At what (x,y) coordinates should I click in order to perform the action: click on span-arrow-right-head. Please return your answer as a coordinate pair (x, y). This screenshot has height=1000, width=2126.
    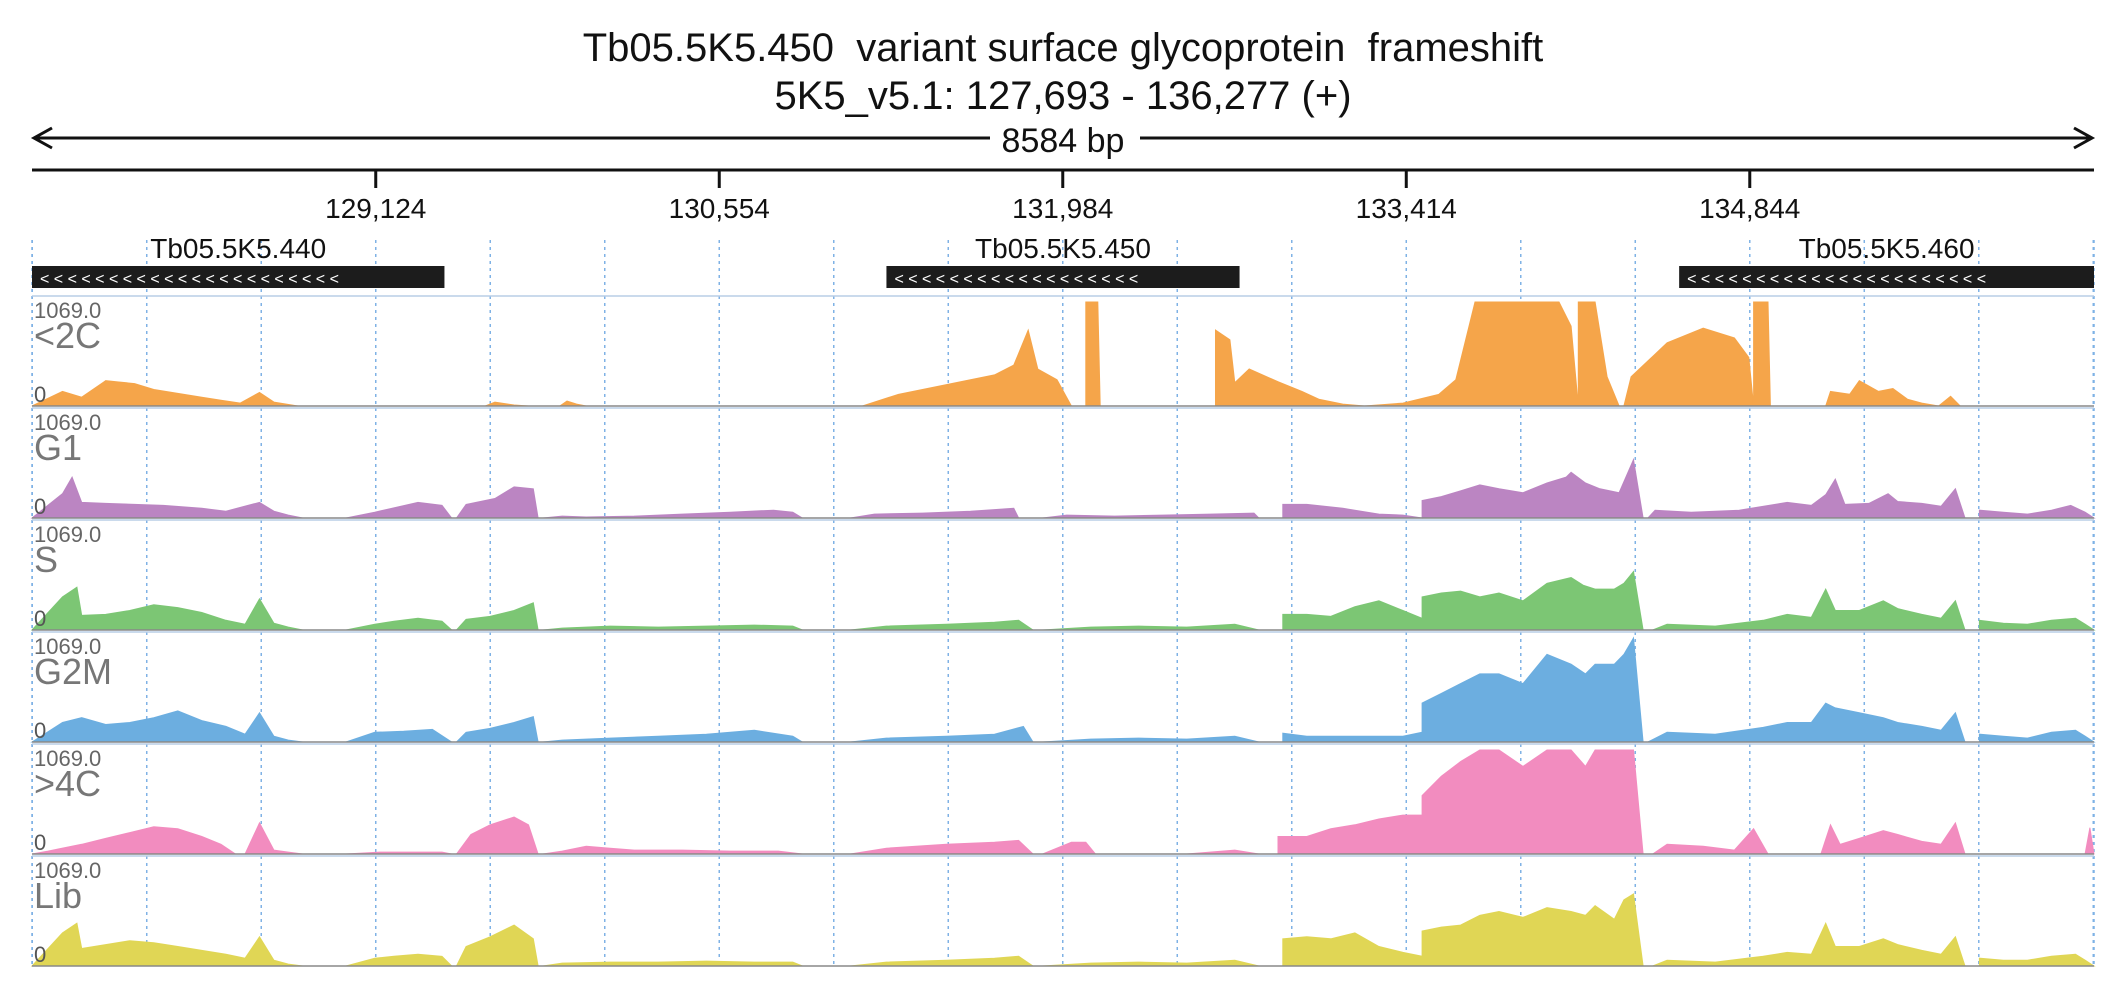
    Looking at the image, I should click on (2084, 138).